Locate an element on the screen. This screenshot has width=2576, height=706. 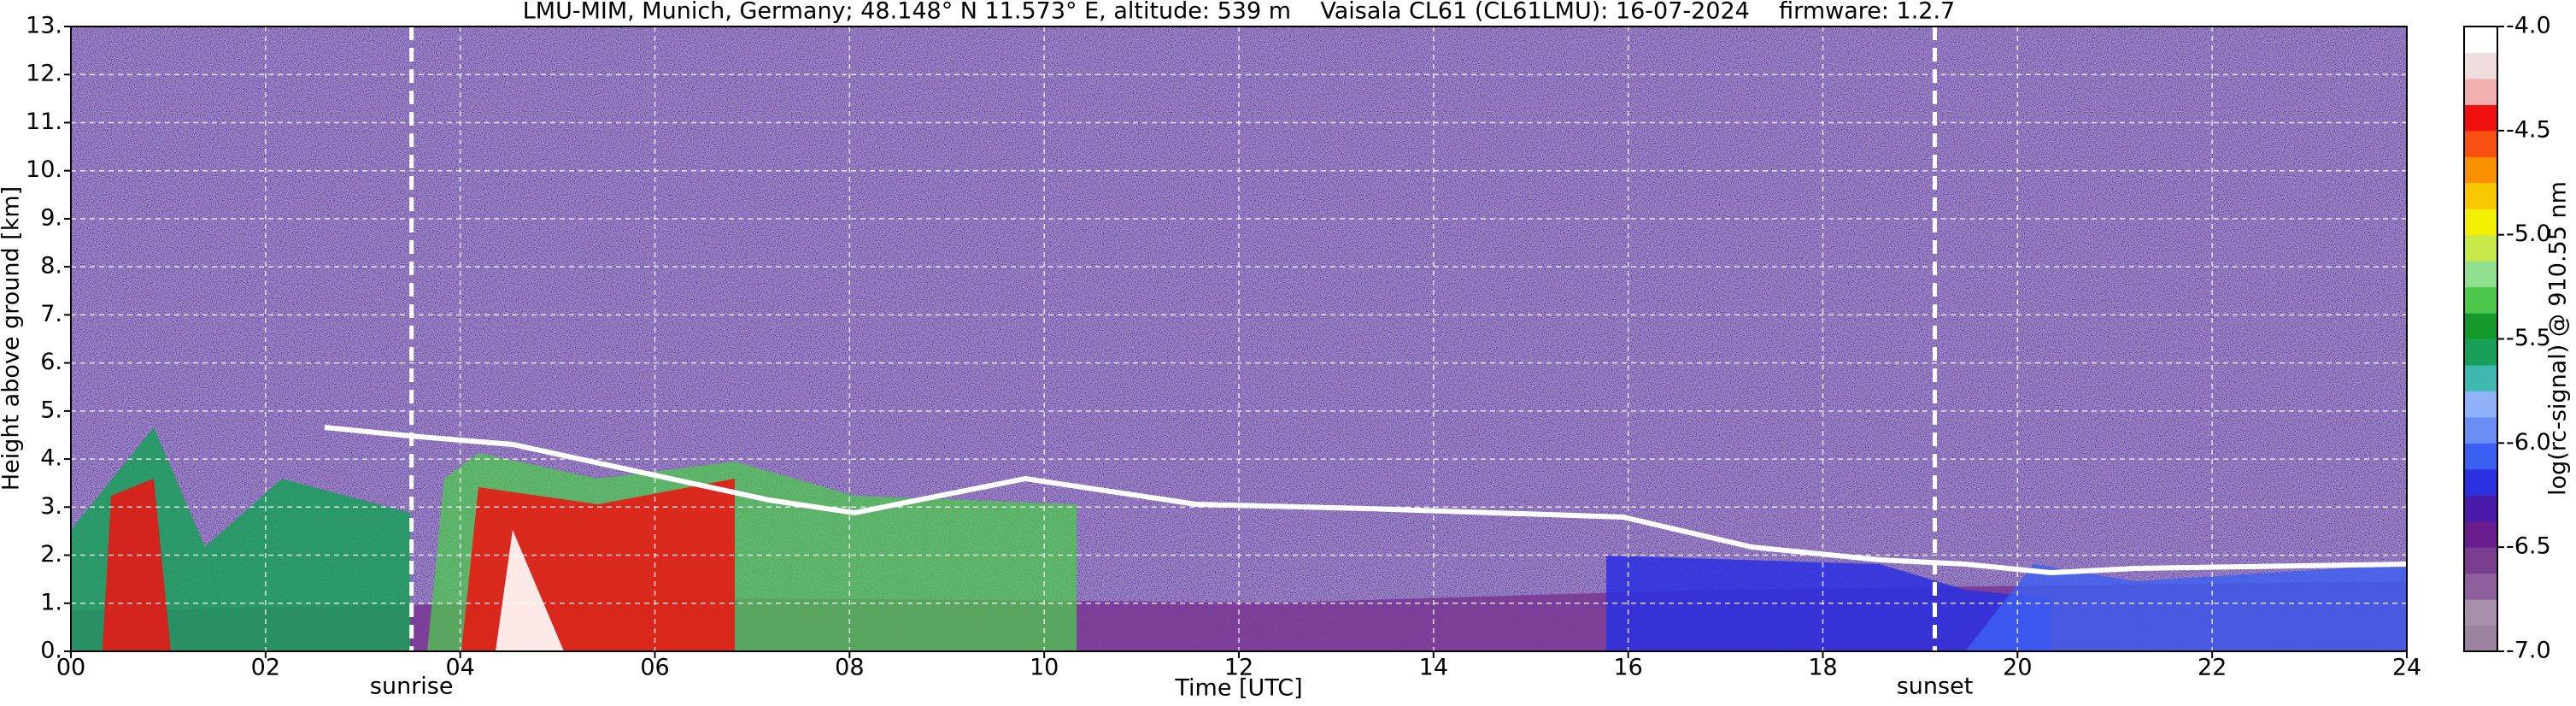
x-tick-label: 22 is located at coordinates (2212, 668).